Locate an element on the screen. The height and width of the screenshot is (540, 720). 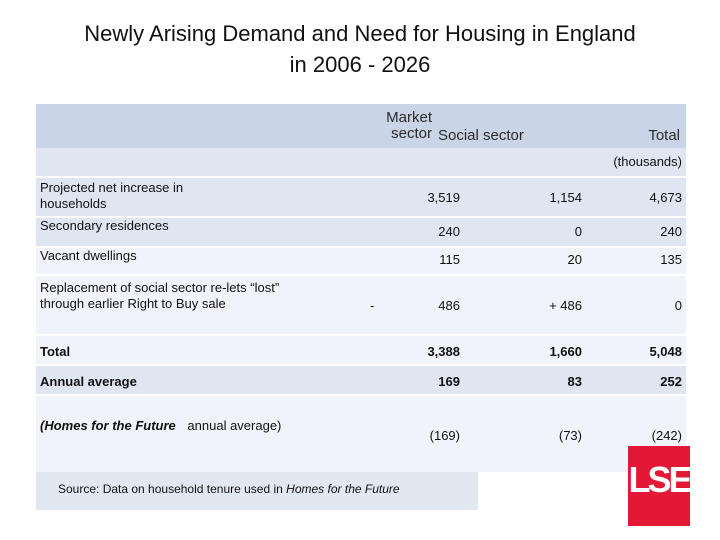
header-social-sector: Social sector is located at coordinates (481, 135).